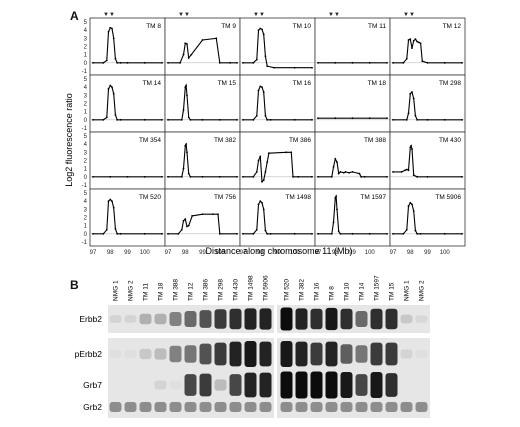 This screenshot has width=520, height=427. Describe the element at coordinates (185, 253) in the screenshot. I see `x-tick-label: 98` at that location.